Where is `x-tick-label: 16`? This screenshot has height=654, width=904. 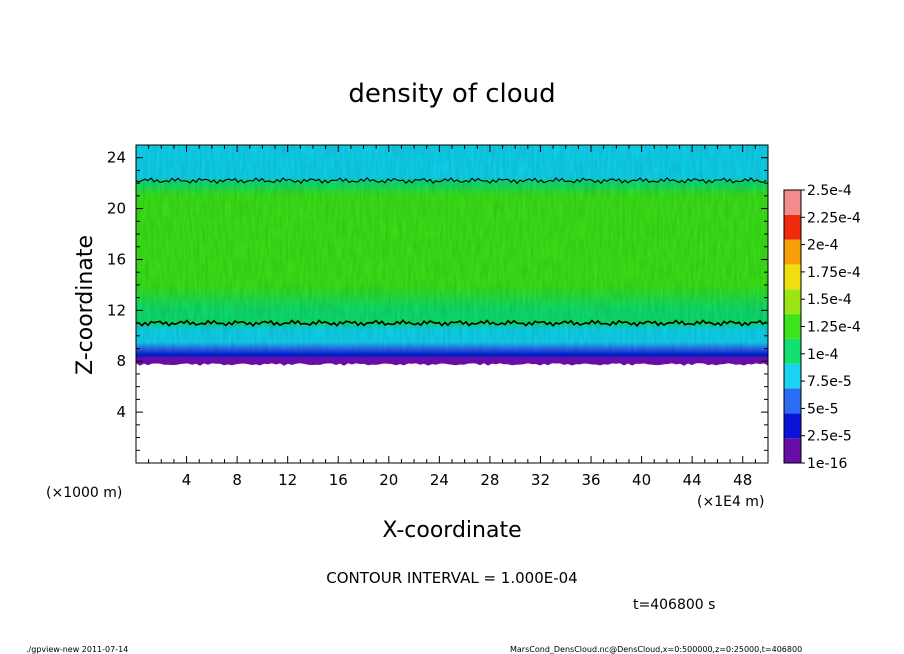 x-tick-label: 16 is located at coordinates (338, 480).